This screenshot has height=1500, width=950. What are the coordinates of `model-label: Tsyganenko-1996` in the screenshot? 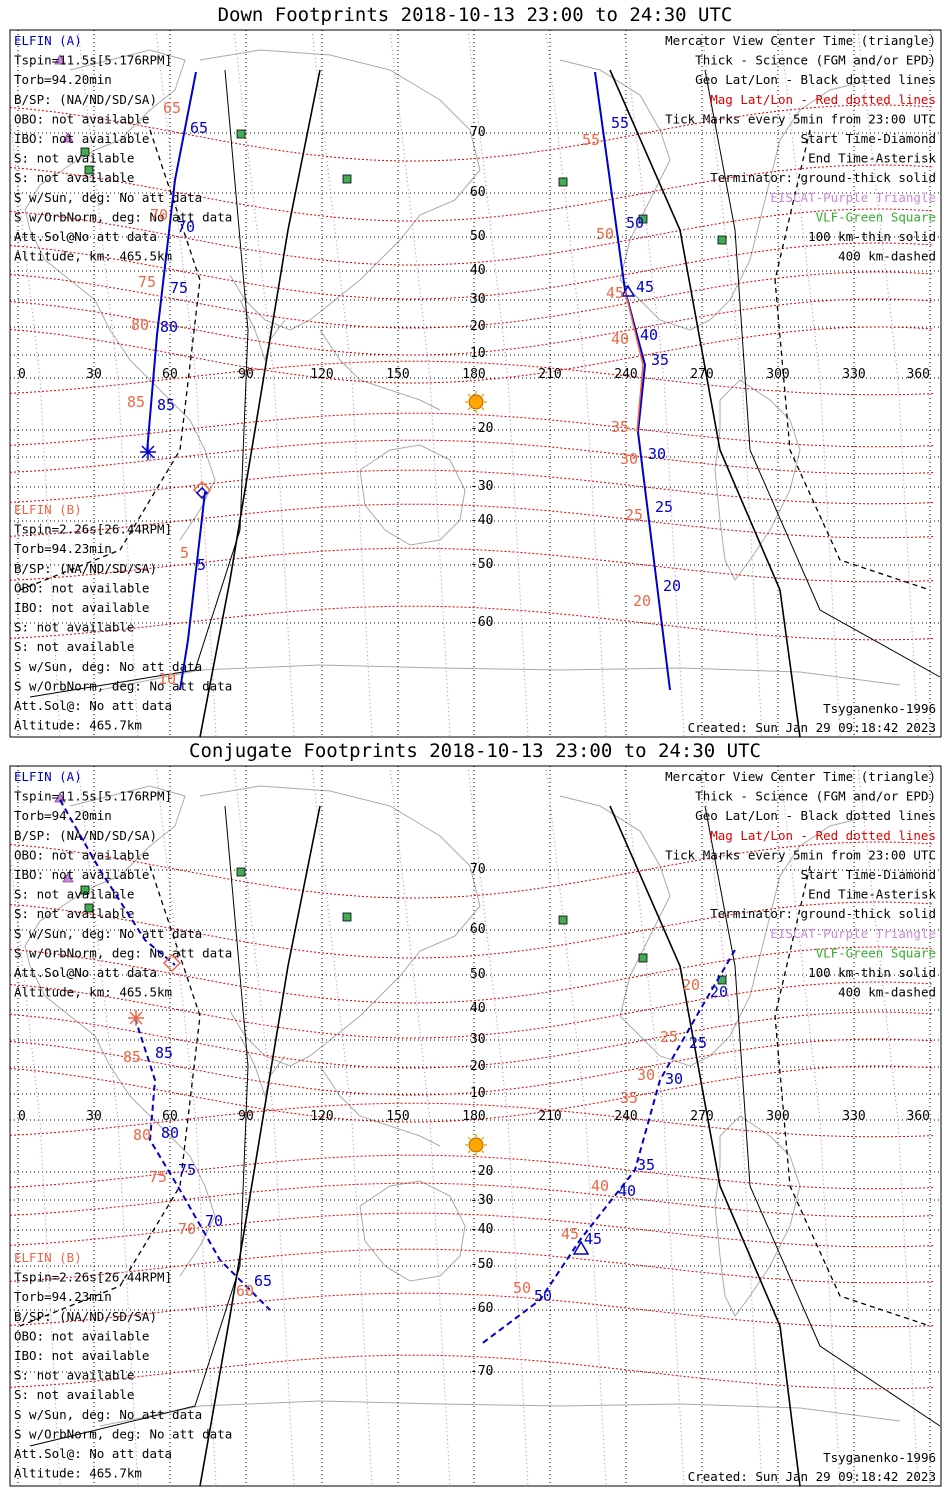 It's located at (879, 708).